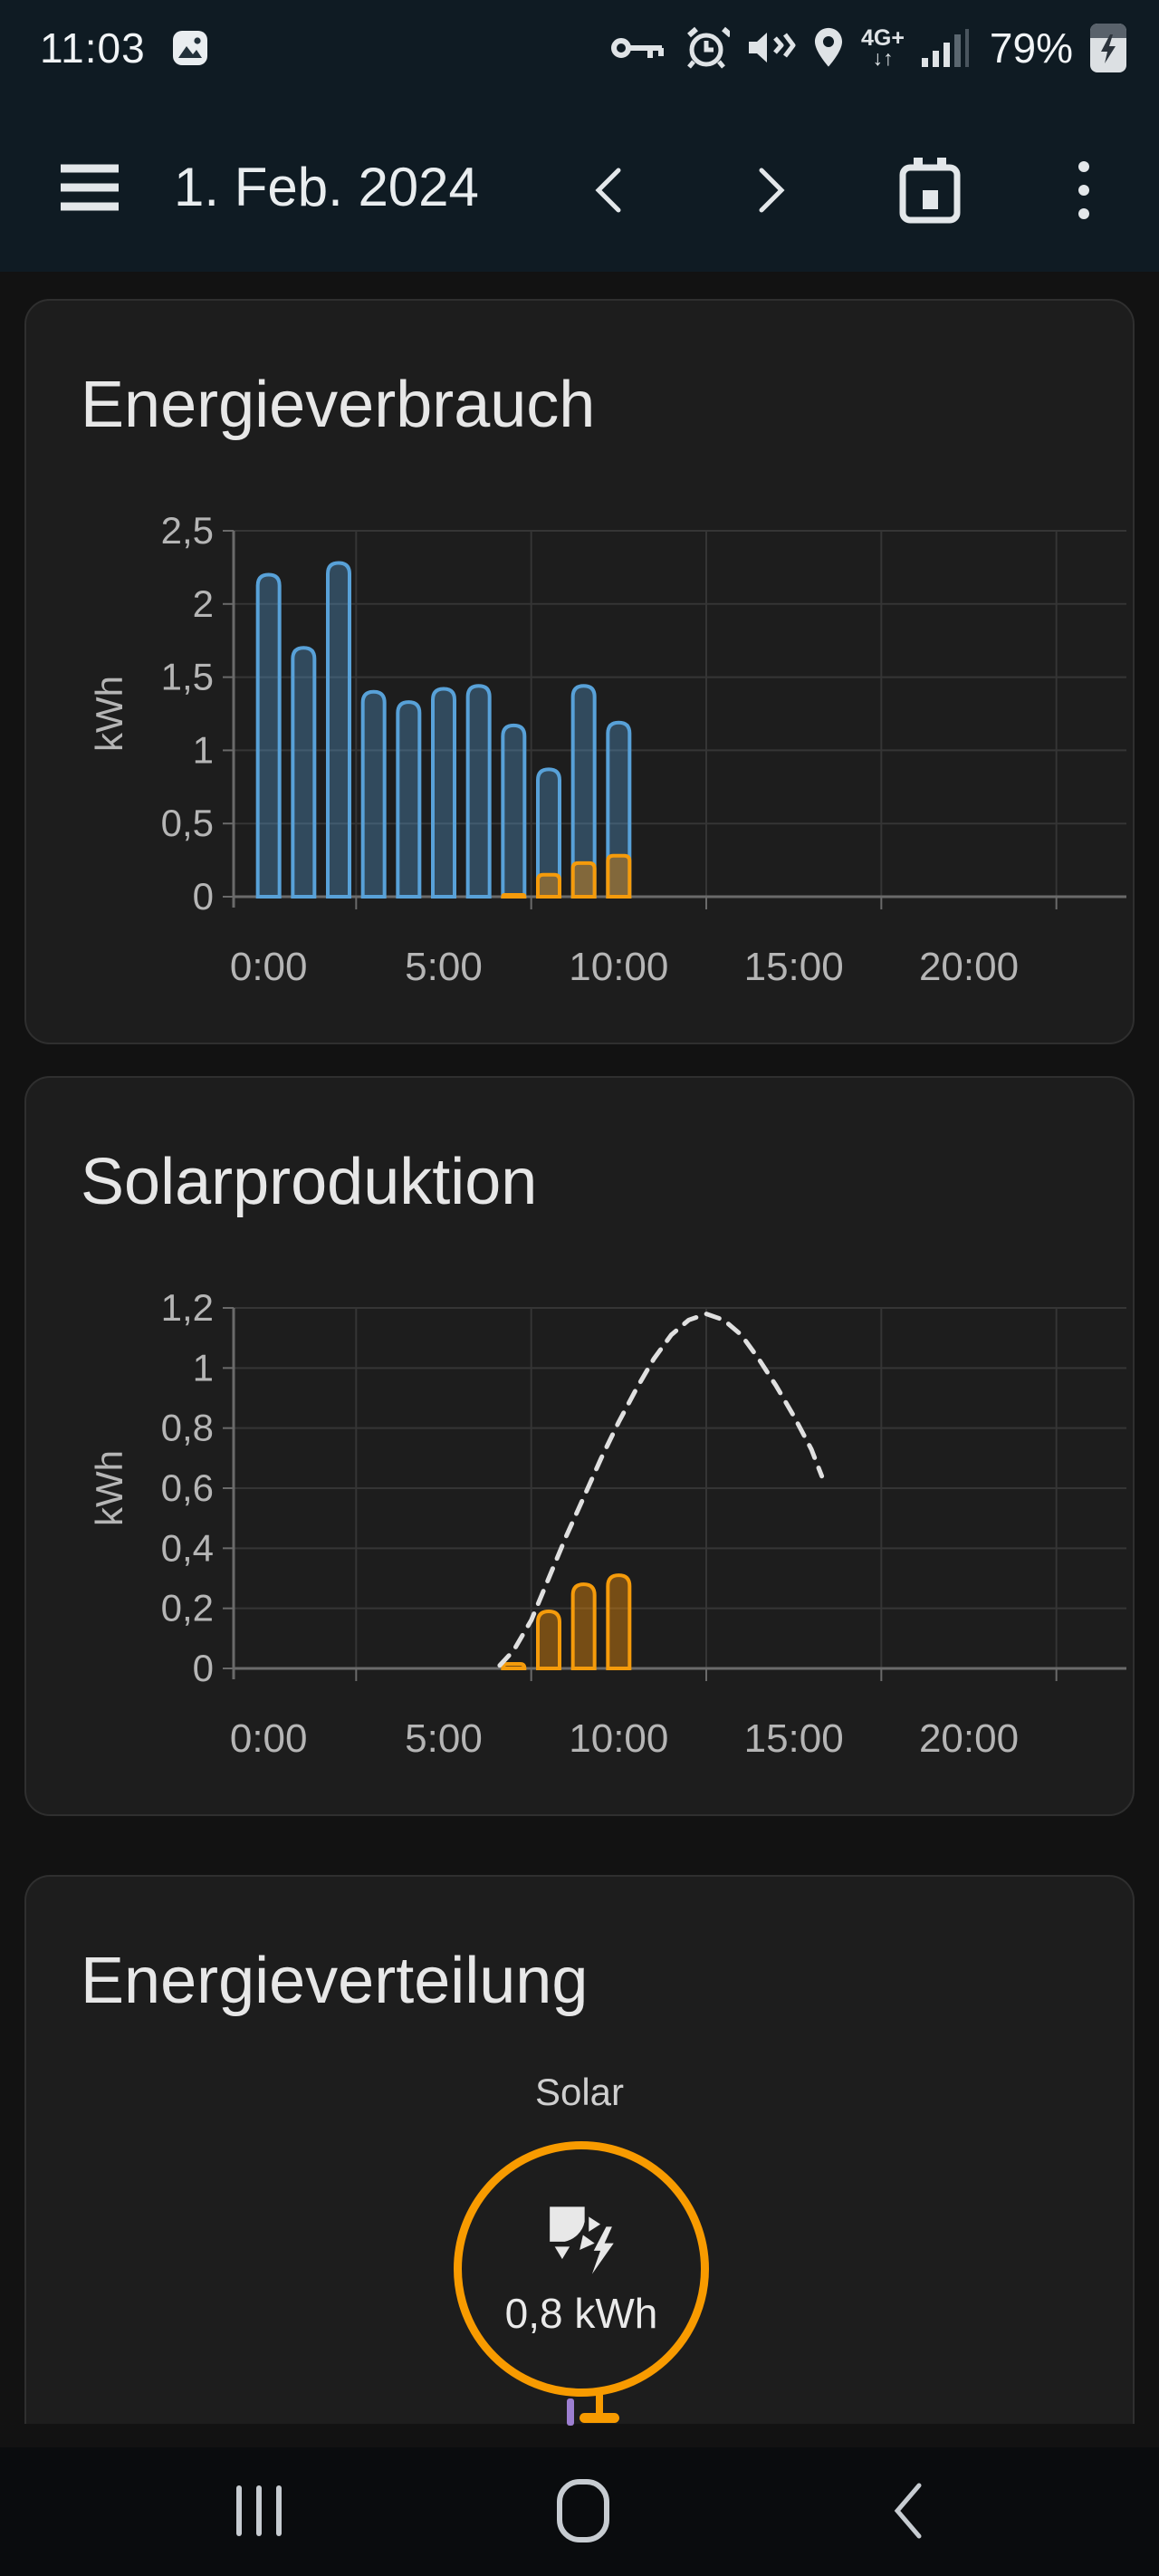  What do you see at coordinates (1108, 48) in the screenshot?
I see `battery-charging-icon` at bounding box center [1108, 48].